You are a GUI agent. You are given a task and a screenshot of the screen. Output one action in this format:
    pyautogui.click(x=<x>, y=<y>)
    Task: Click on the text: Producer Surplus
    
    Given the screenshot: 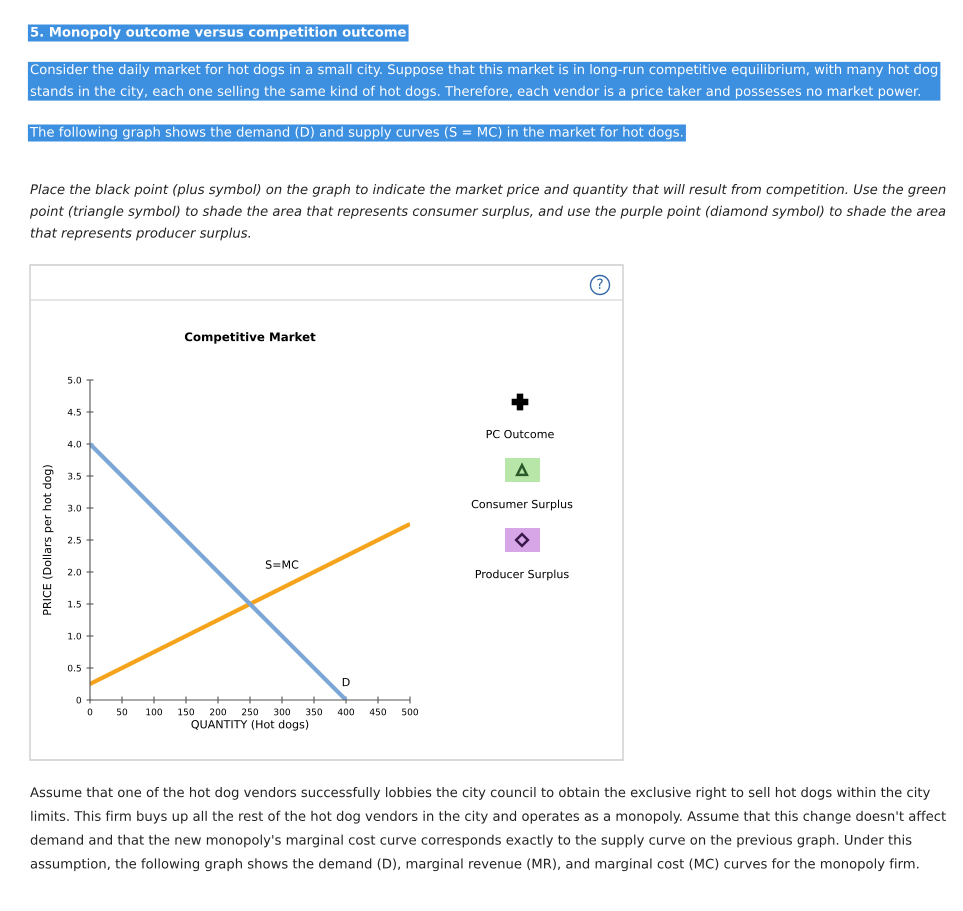 What is the action you would take?
    pyautogui.click(x=522, y=575)
    